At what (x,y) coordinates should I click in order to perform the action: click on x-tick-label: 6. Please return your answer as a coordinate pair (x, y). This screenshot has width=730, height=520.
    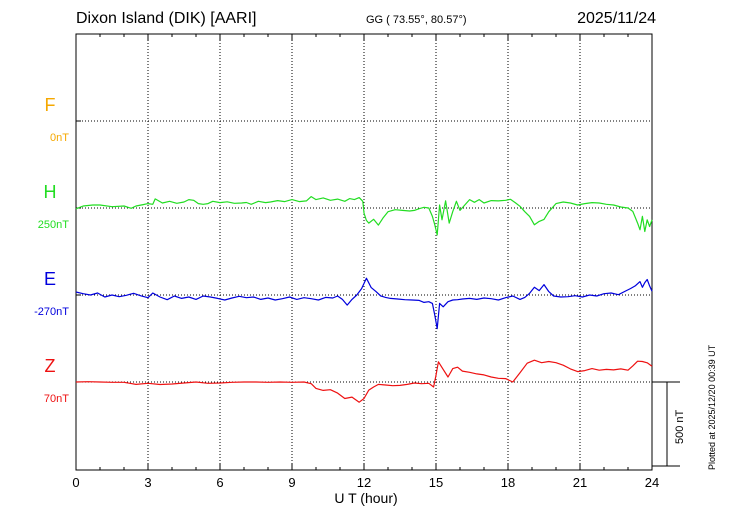
    Looking at the image, I should click on (219, 482).